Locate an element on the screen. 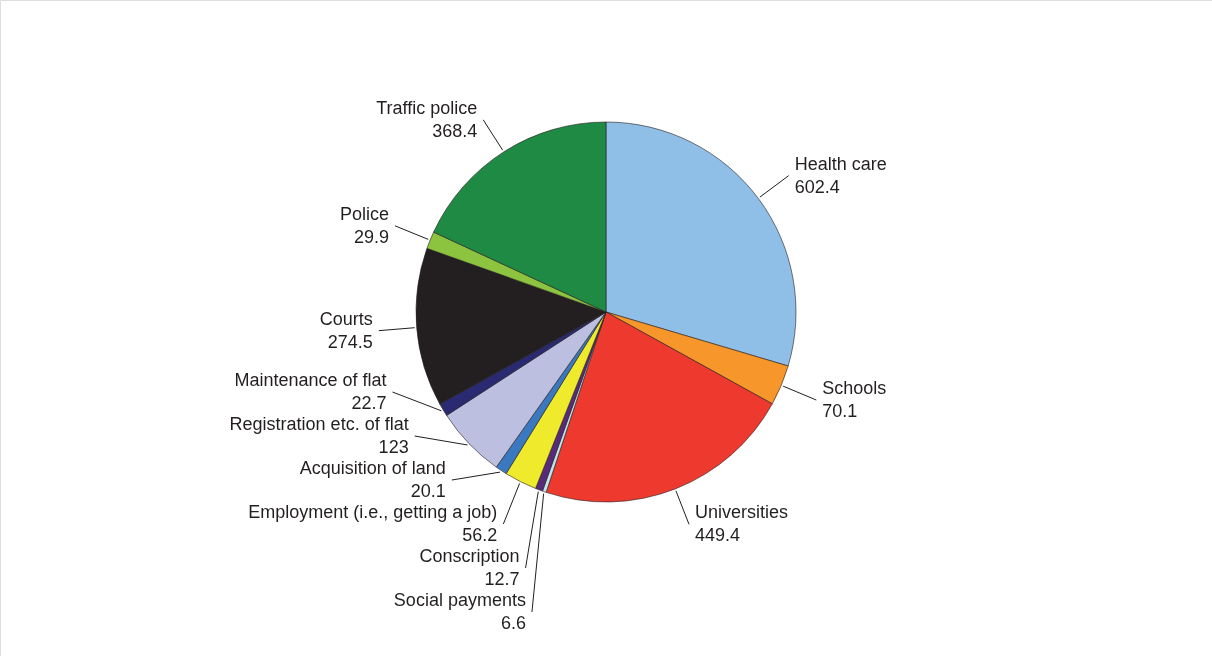 This screenshot has width=1212, height=656. data-label: 20.1 is located at coordinates (428, 491).